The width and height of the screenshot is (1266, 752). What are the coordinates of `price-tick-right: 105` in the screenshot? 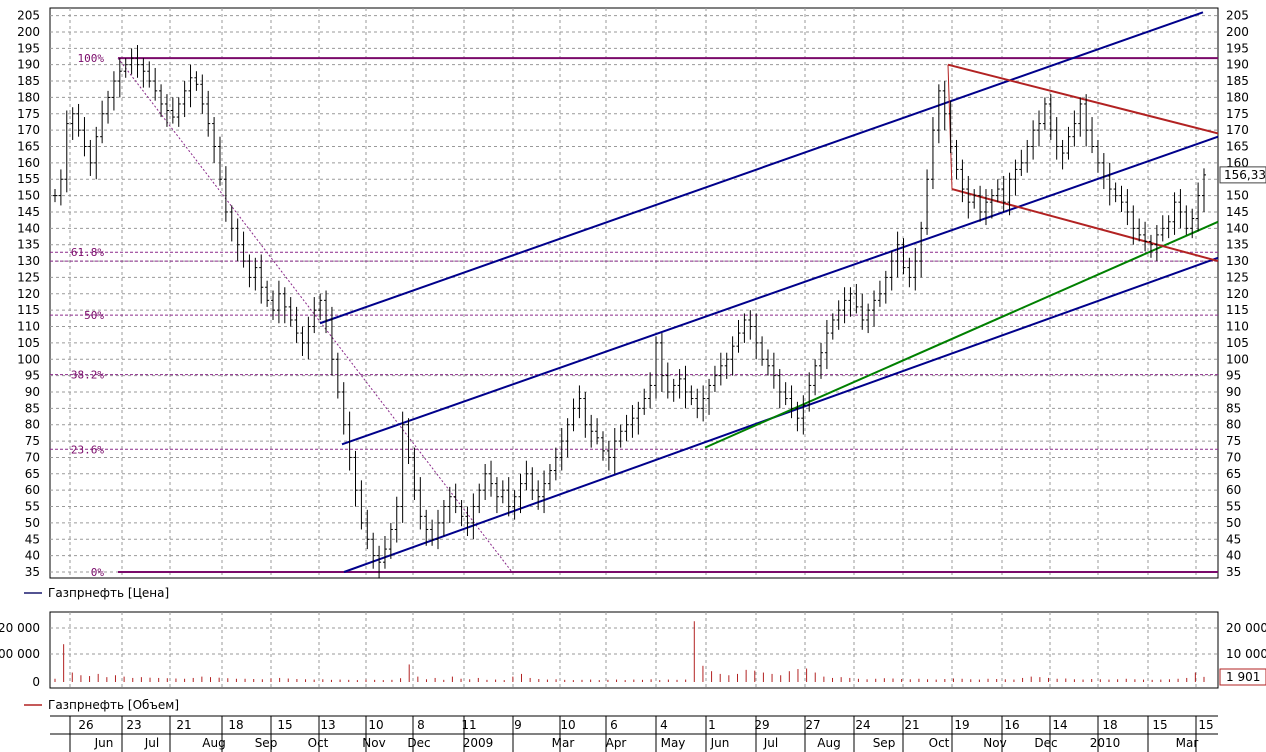 It's located at (1237, 343).